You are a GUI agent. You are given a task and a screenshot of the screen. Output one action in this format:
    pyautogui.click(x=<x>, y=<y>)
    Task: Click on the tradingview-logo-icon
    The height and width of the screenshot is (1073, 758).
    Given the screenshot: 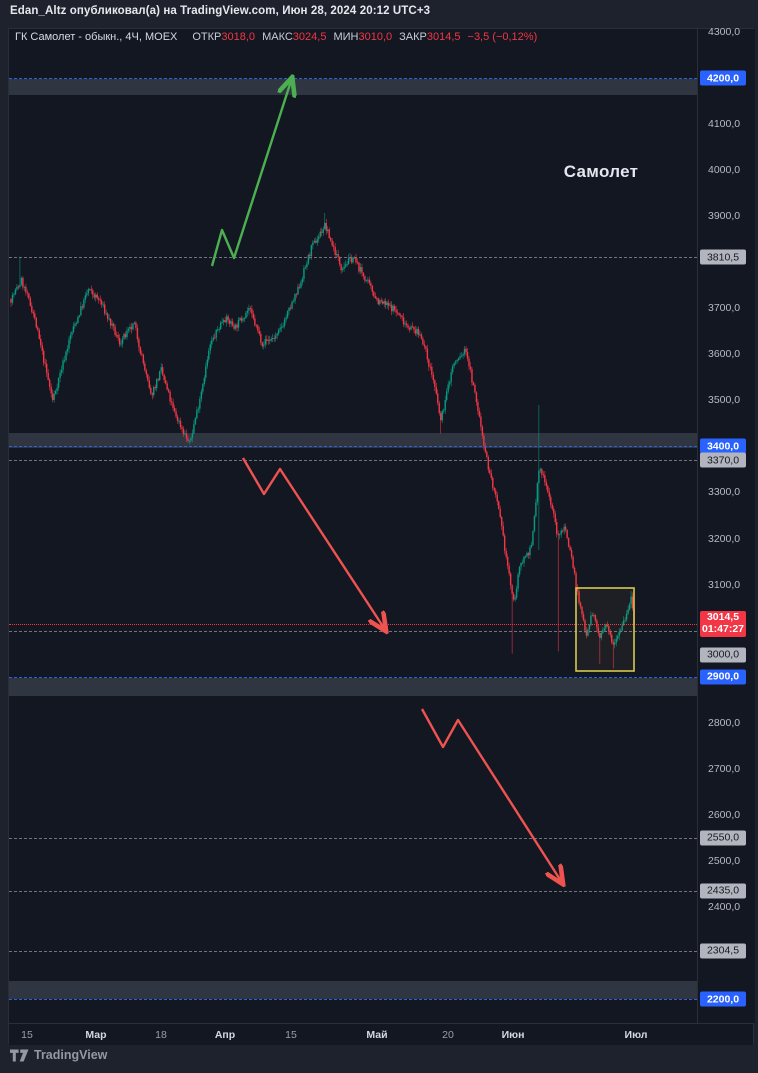 What is the action you would take?
    pyautogui.click(x=19, y=1055)
    